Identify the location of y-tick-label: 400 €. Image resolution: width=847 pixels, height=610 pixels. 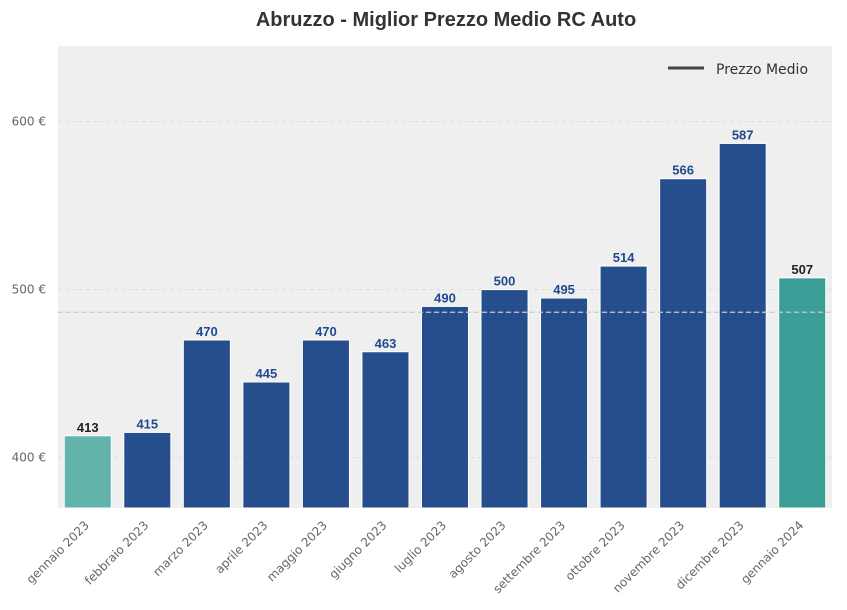
(29, 458).